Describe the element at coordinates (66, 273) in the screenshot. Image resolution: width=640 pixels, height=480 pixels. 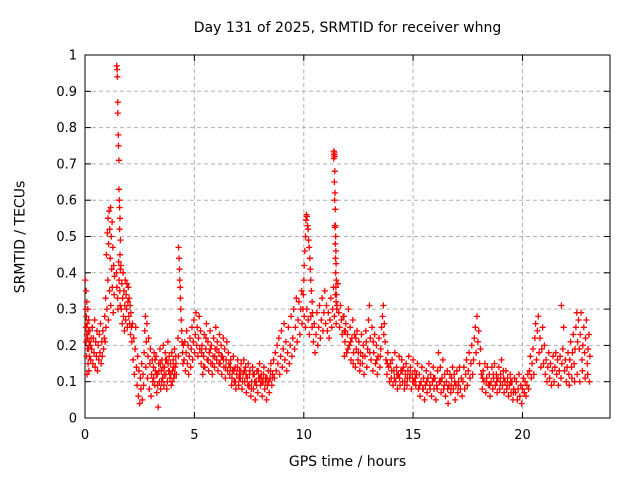
I see `y-tick-label: 0.4` at that location.